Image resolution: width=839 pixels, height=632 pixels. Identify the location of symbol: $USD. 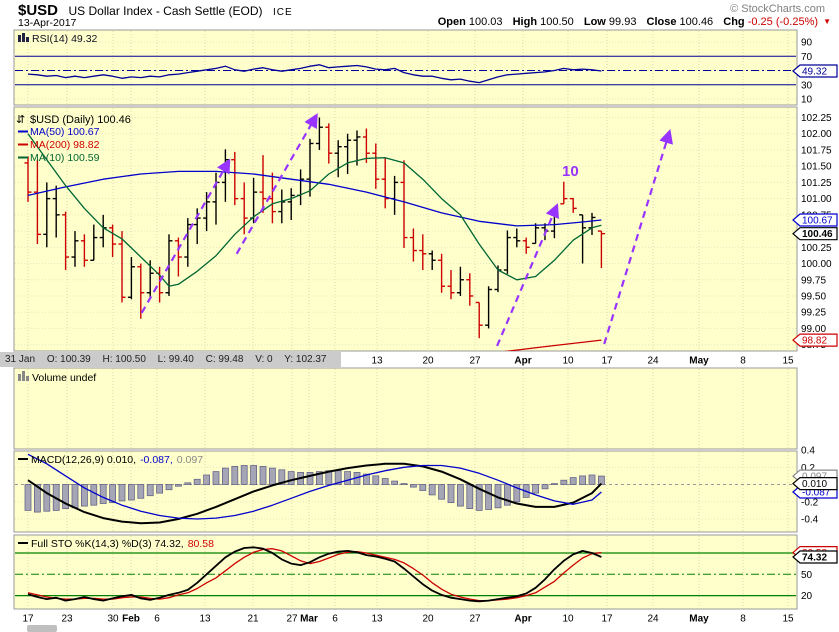
(38, 10).